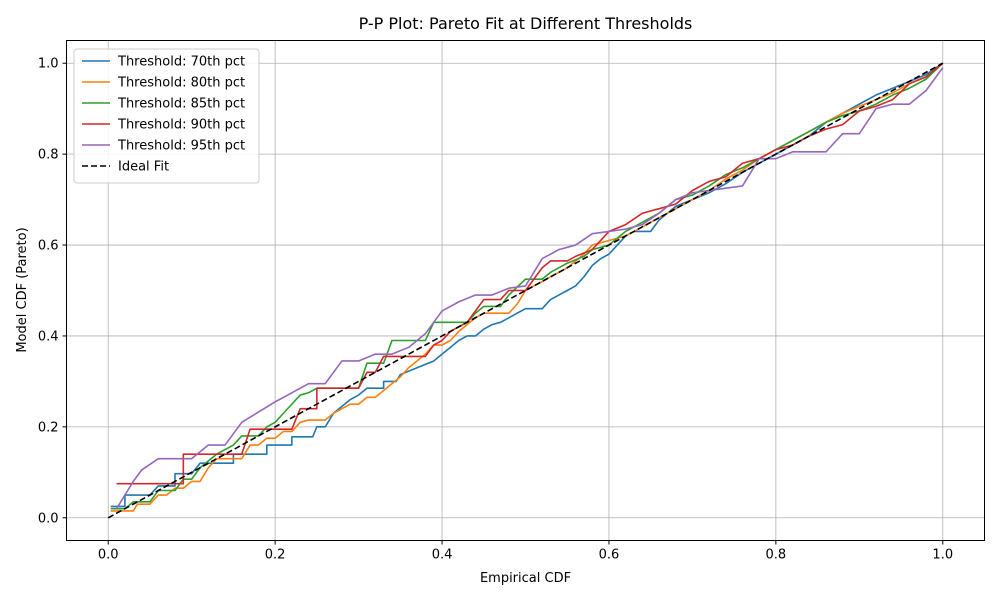 The height and width of the screenshot is (600, 1000). I want to click on x-tick-label: 0.6, so click(609, 555).